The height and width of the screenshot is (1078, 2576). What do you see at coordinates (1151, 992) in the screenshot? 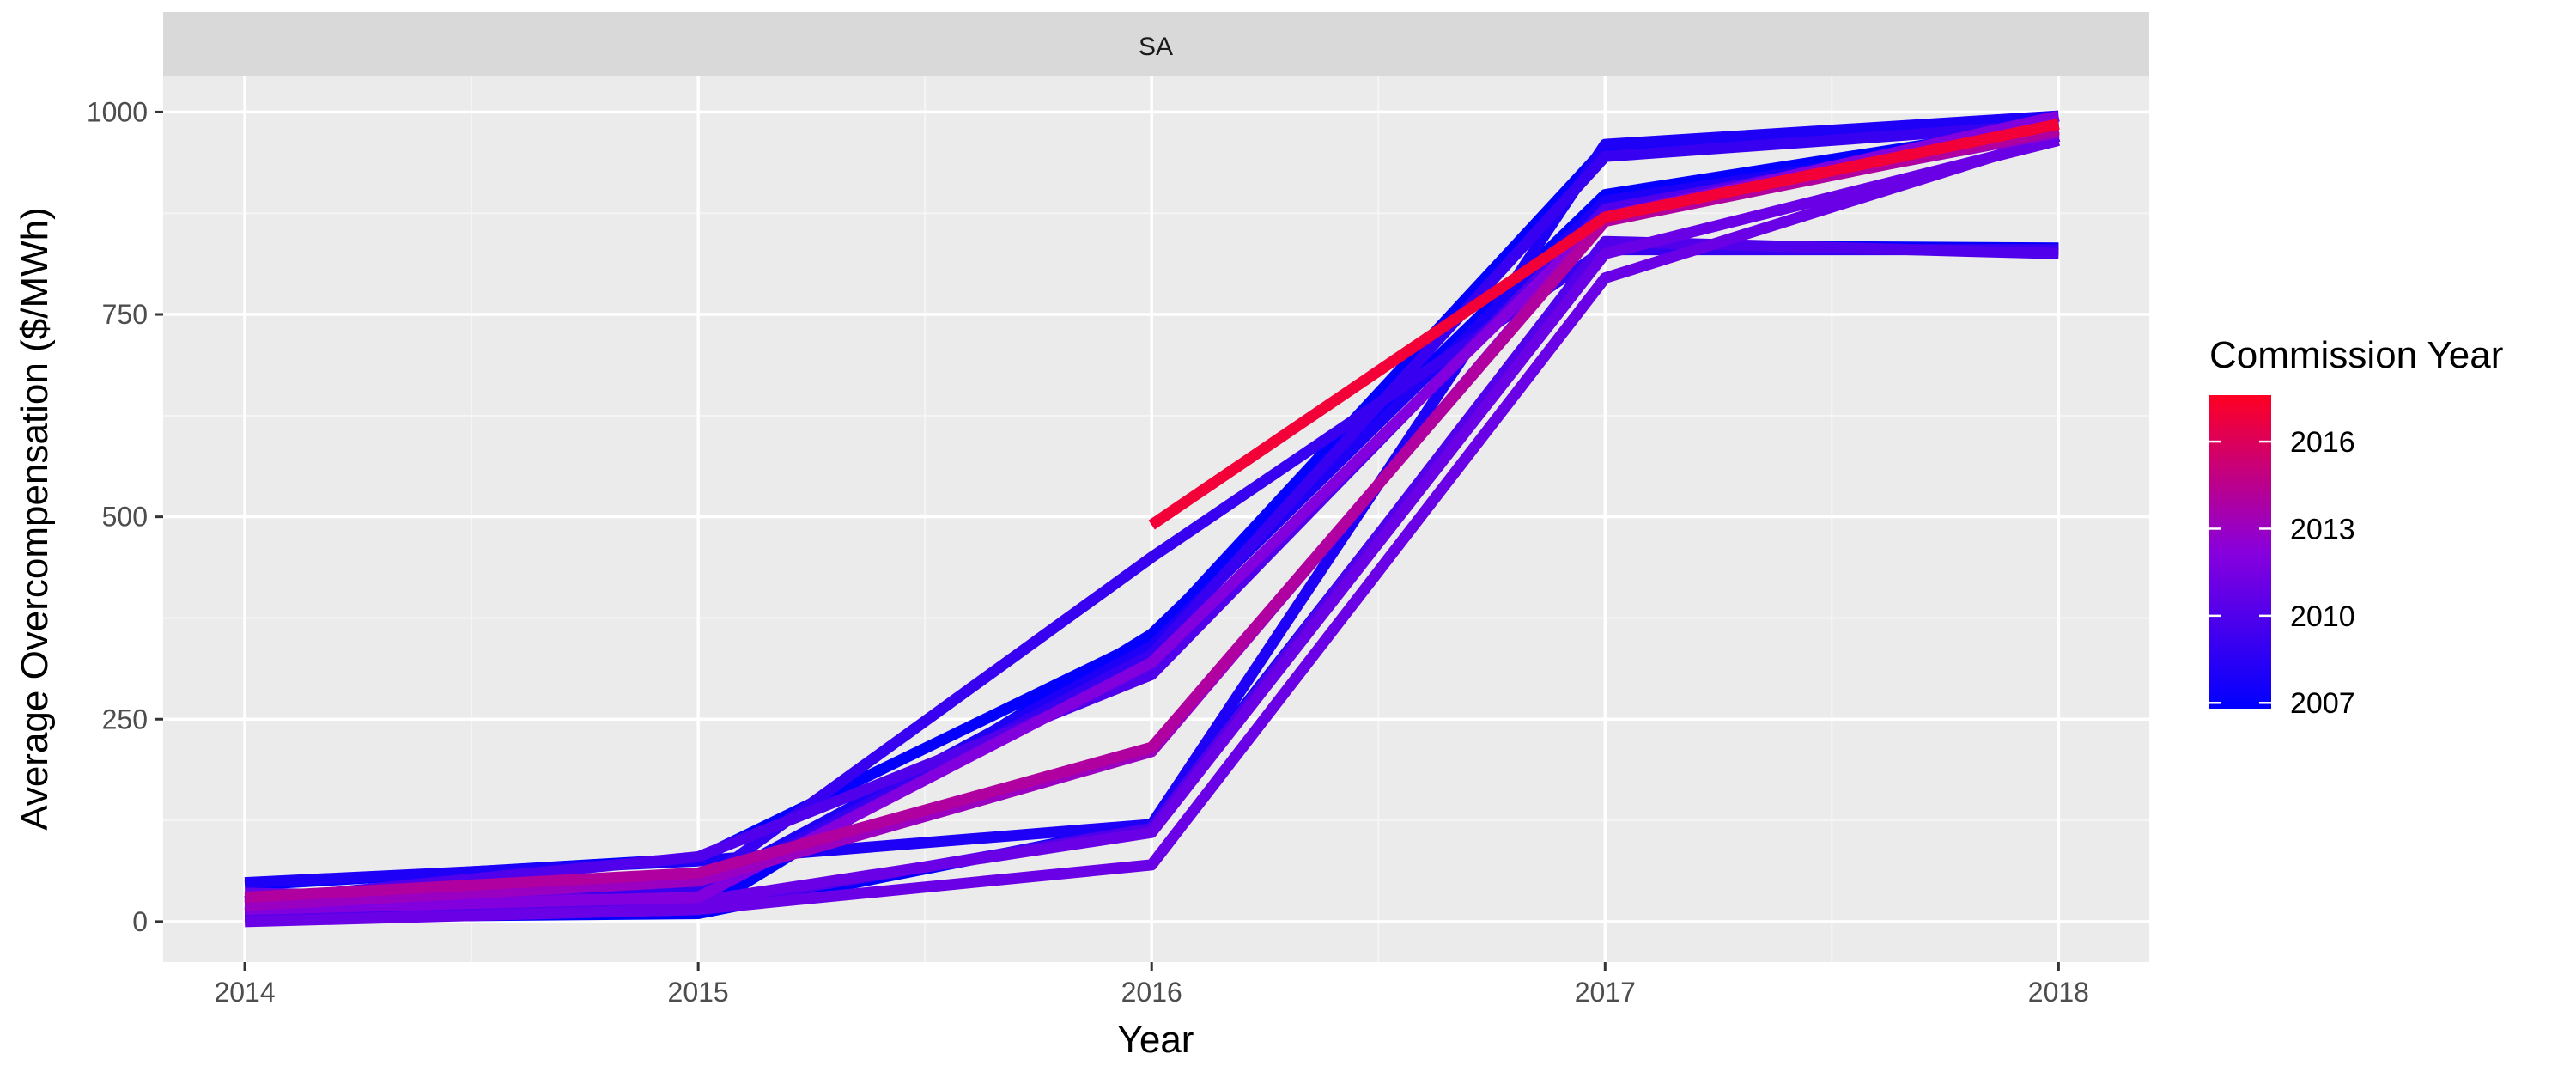
I see `x-tick-label: 2016` at bounding box center [1151, 992].